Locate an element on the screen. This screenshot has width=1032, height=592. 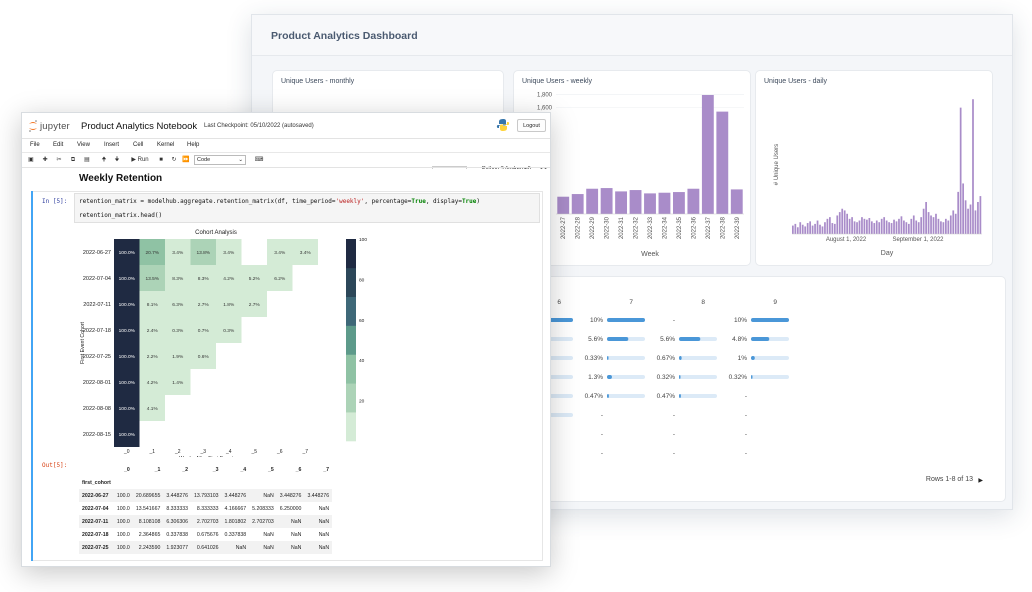
y-tick-label: 2022-07-18 is located at coordinates (97, 331).